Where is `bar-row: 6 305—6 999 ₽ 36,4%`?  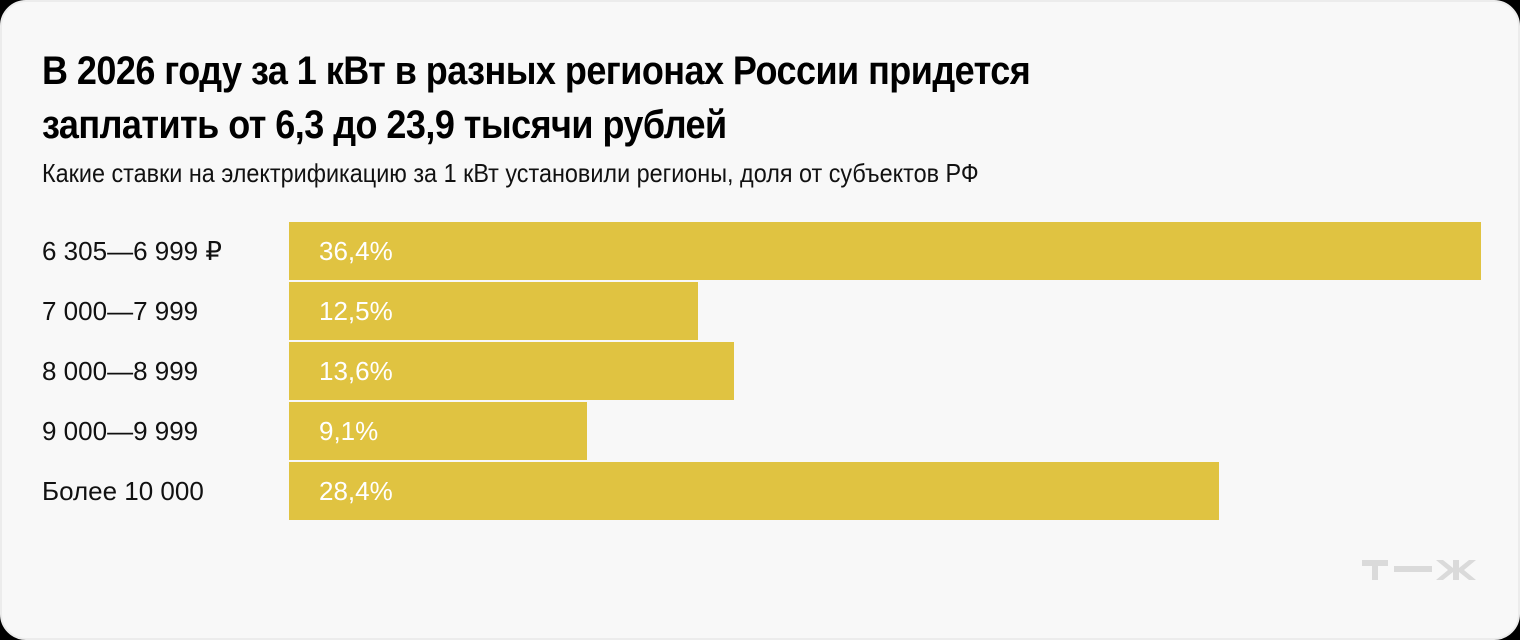
bar-row: 6 305—6 999 ₽ 36,4% is located at coordinates (761, 252).